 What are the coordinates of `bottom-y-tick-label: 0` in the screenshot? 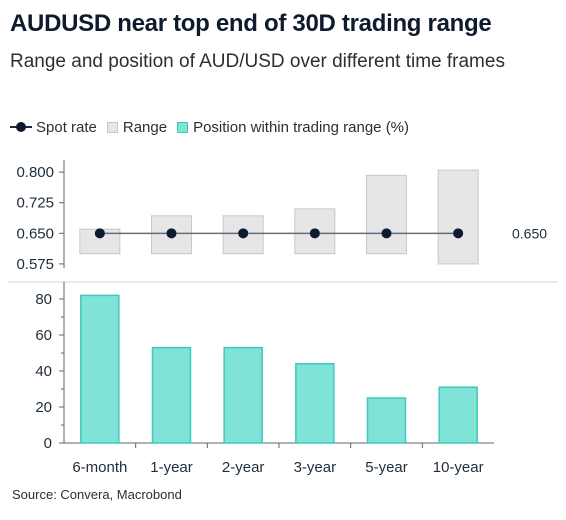 It's located at (48, 443).